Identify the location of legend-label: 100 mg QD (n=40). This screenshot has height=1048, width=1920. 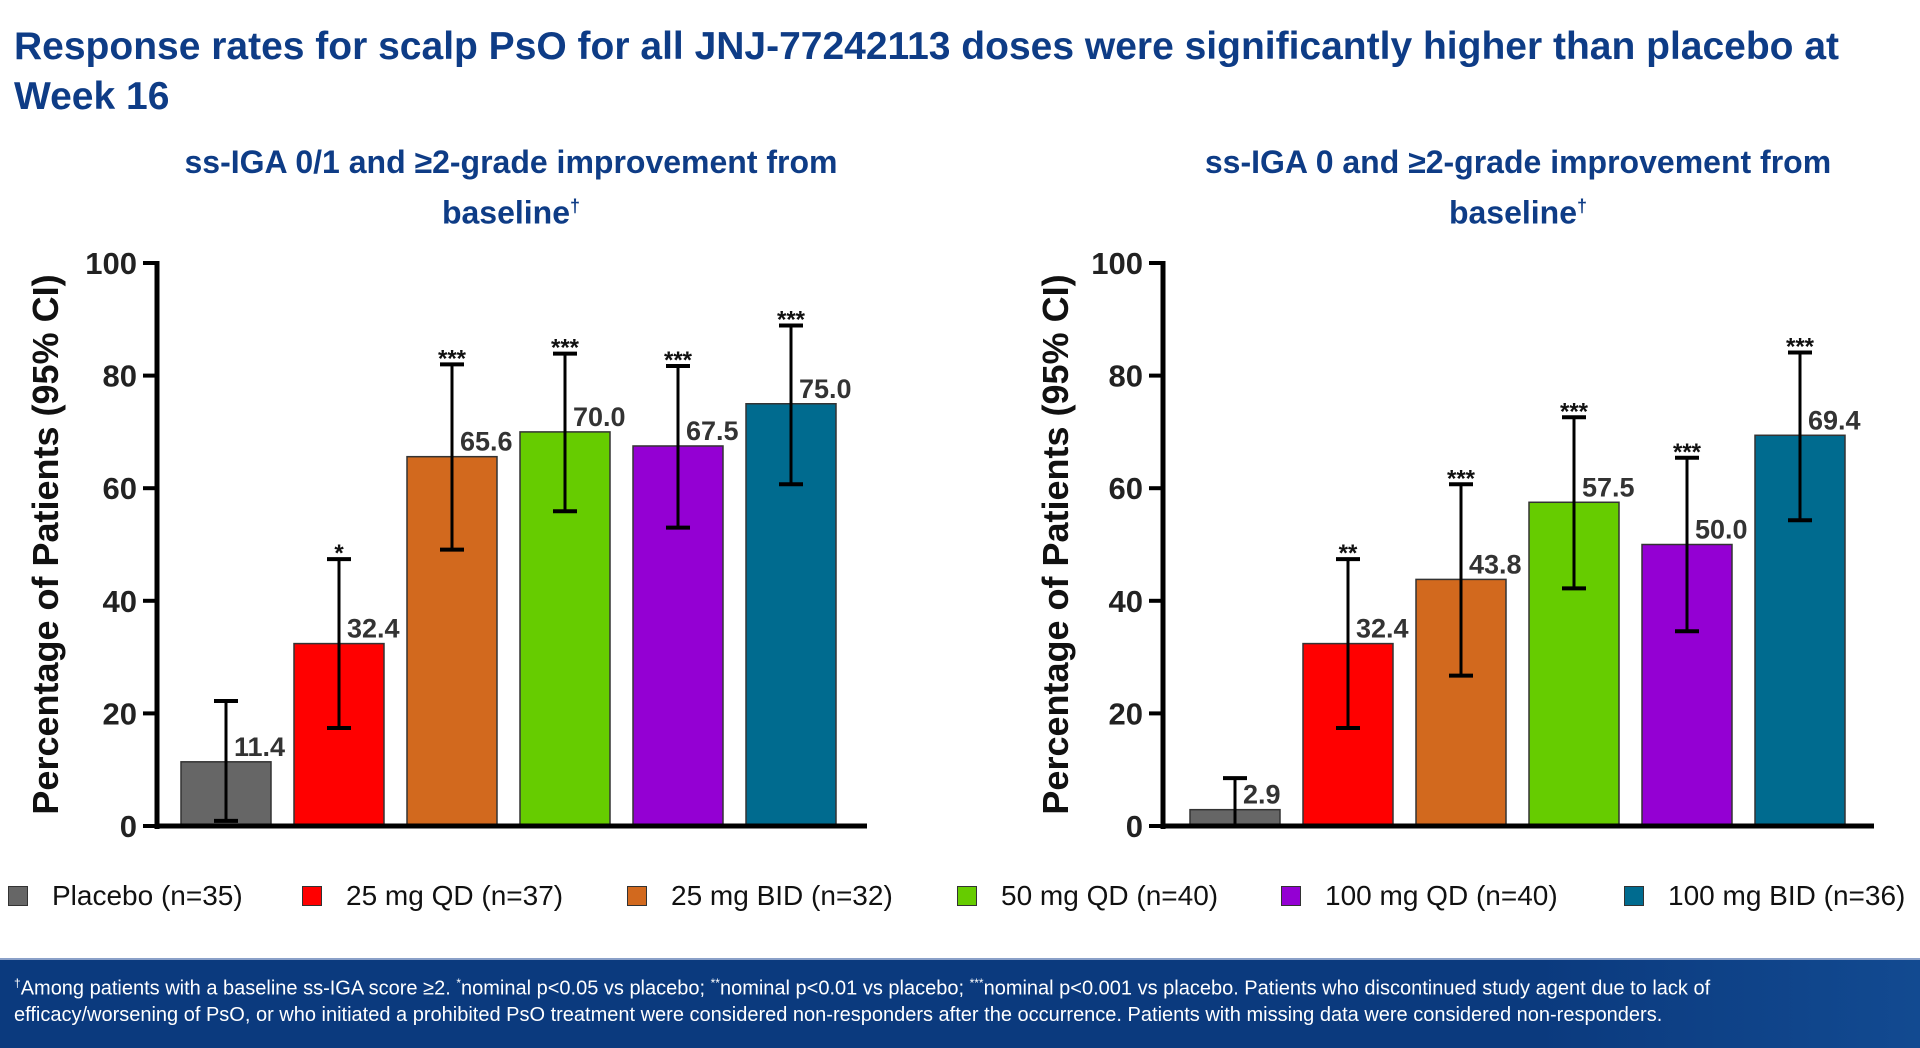
(1441, 895).